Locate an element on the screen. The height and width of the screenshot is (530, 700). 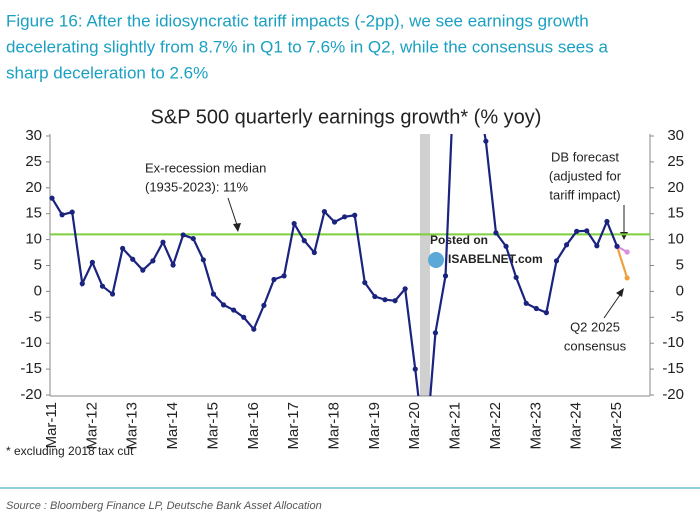
y-tick-label: -15 is located at coordinates (31, 368).